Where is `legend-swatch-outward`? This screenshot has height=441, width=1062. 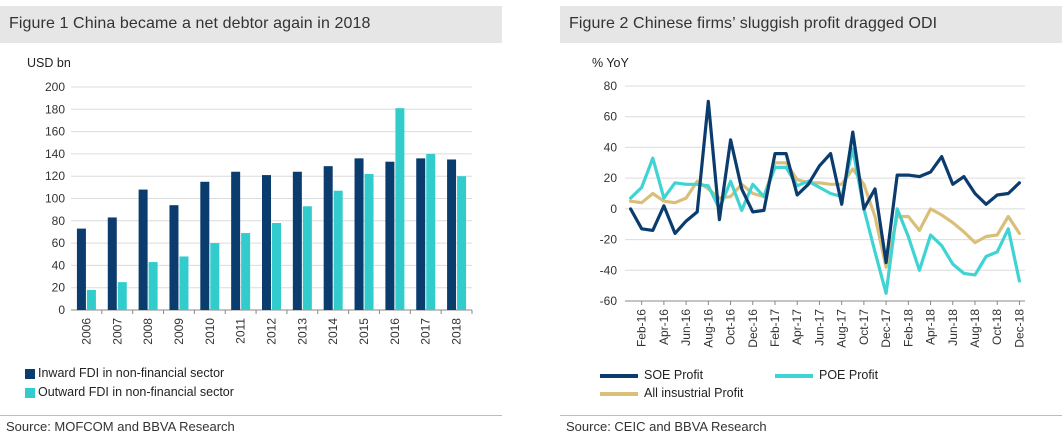 legend-swatch-outward is located at coordinates (30, 393).